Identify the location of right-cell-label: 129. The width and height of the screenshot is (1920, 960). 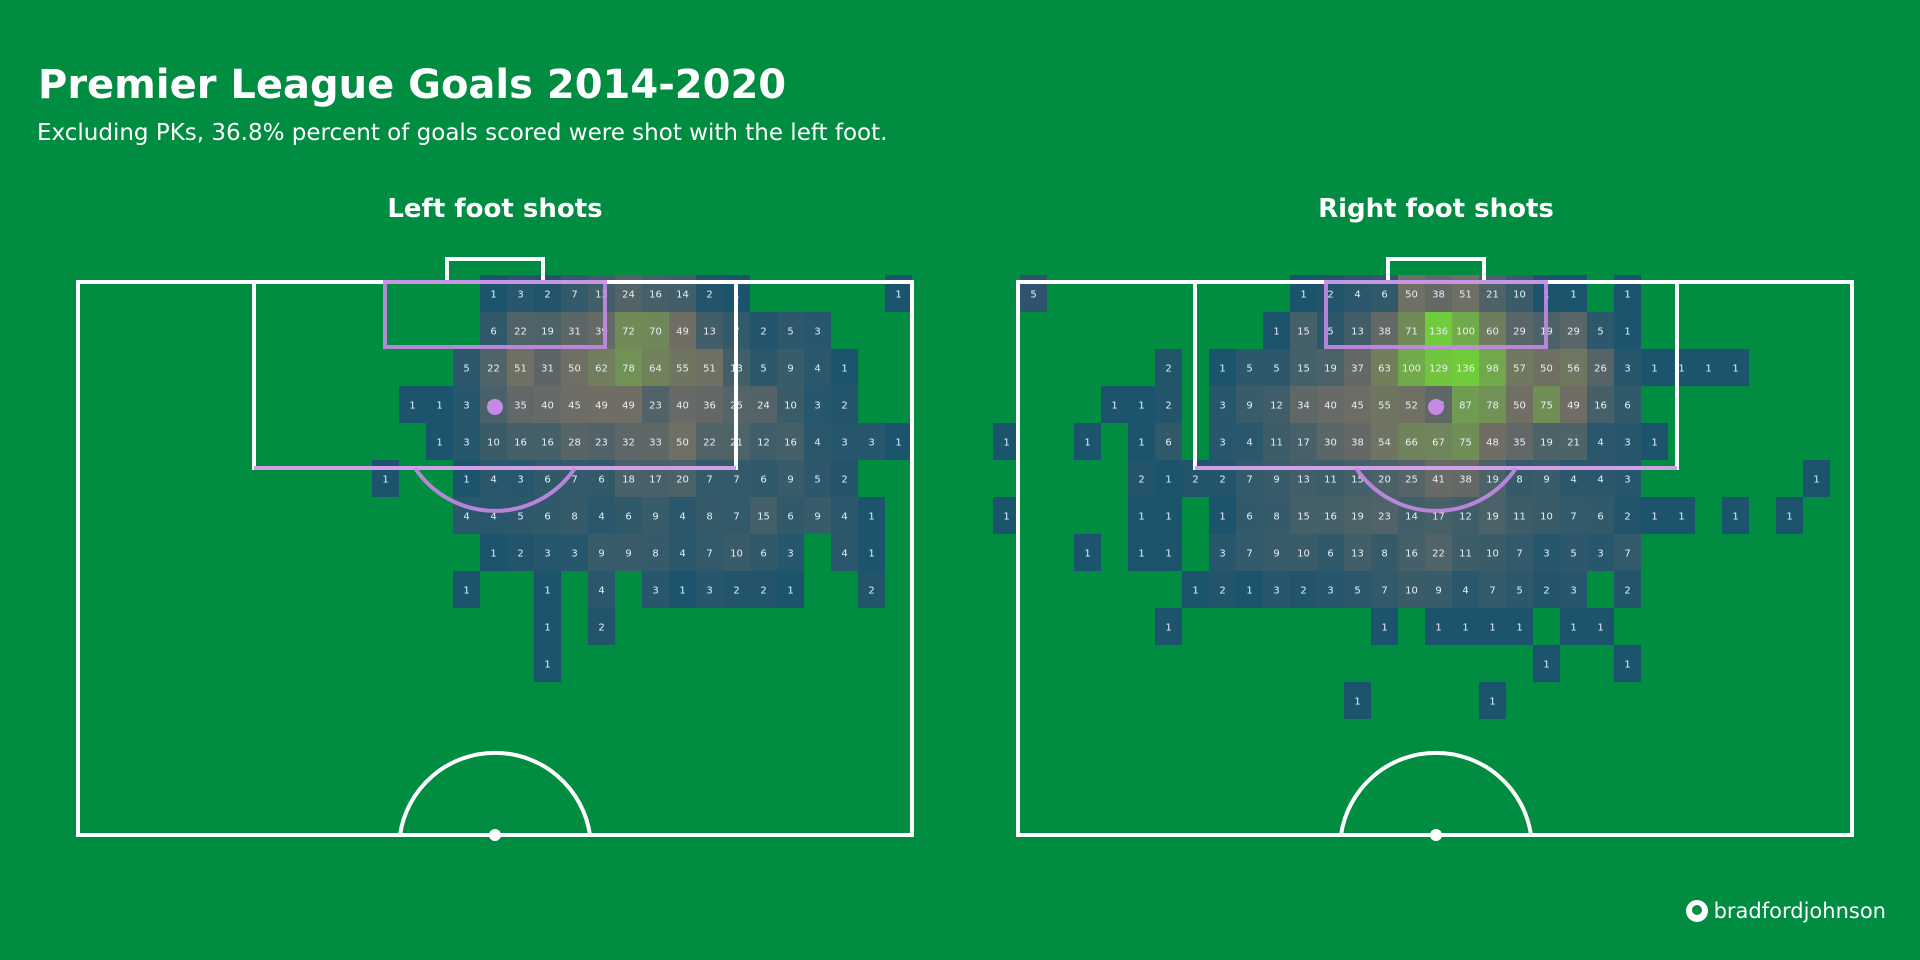
(1438, 369).